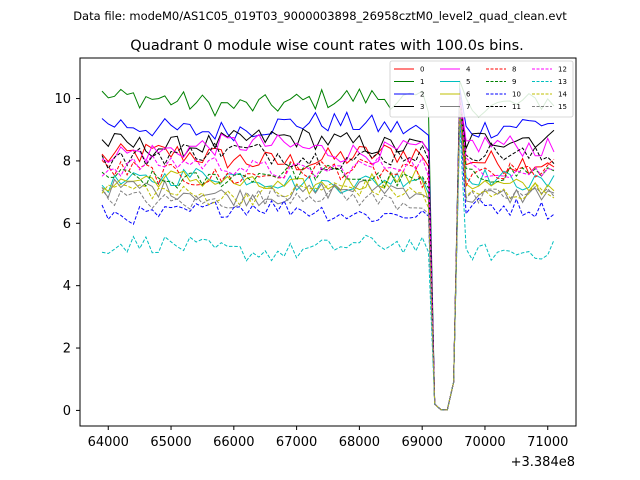 This screenshot has height=480, width=640. Describe the element at coordinates (562, 82) in the screenshot. I see `legend-label-13: 13` at that location.